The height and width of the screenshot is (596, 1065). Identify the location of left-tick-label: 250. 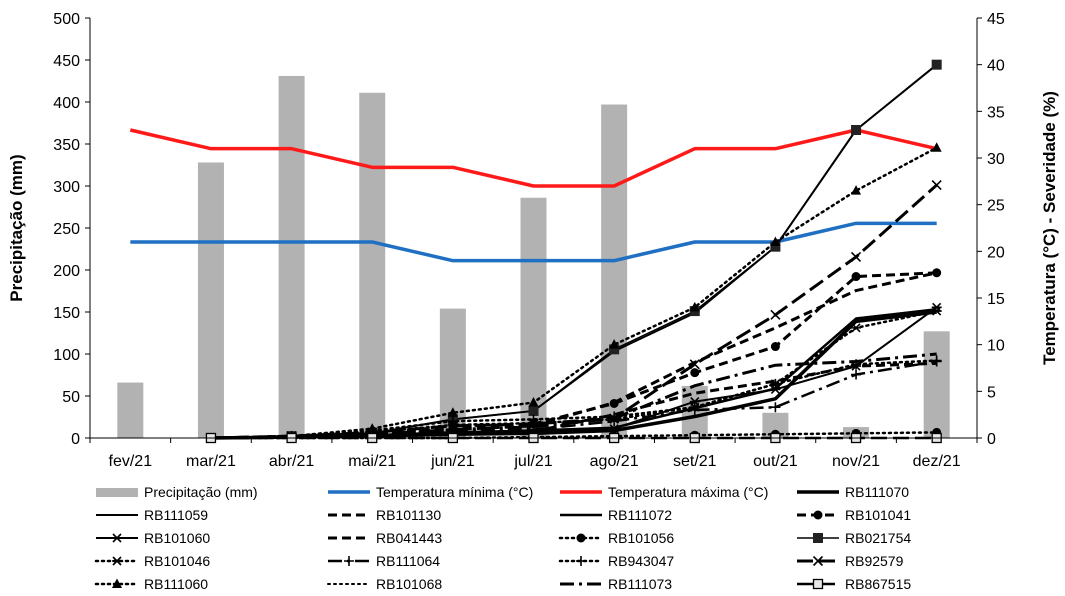
(66, 229).